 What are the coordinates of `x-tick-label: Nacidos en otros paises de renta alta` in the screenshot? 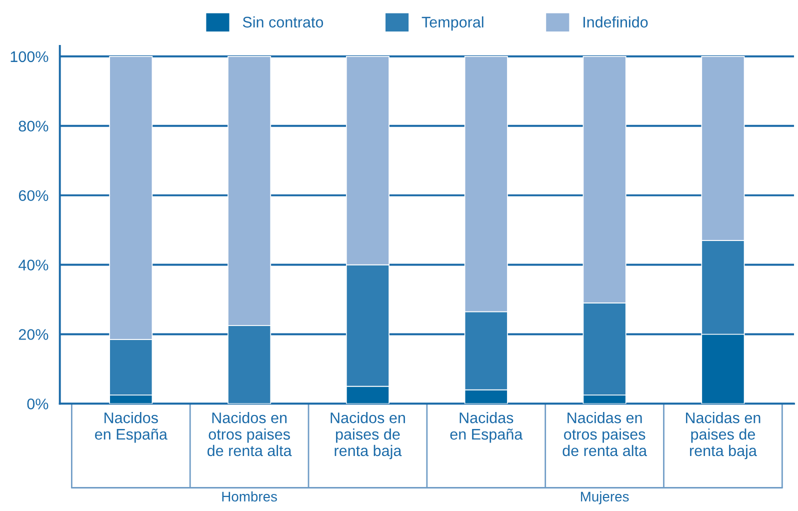 It's located at (249, 434).